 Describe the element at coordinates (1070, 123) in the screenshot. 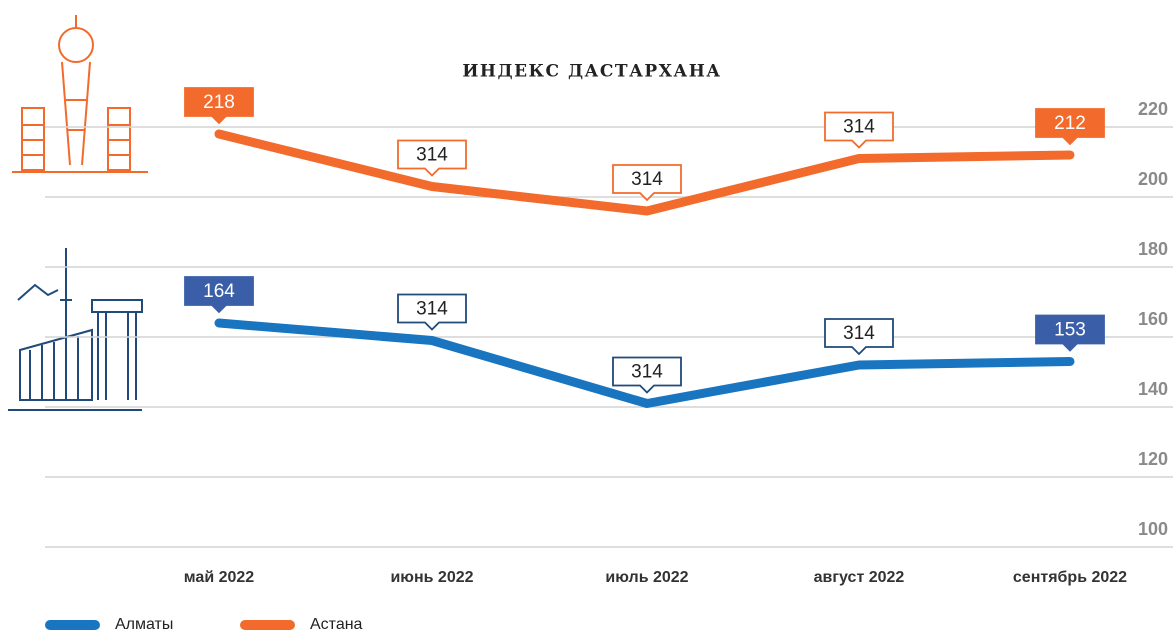

I see `data-label: 212` at that location.